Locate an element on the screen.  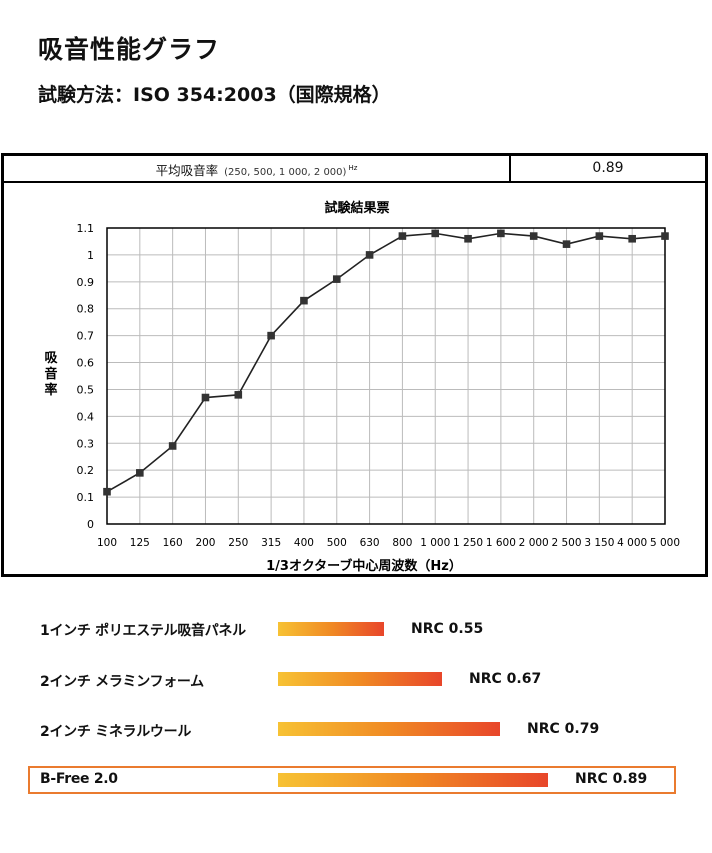
average-hz-unit: Hz is located at coordinates (353, 168).